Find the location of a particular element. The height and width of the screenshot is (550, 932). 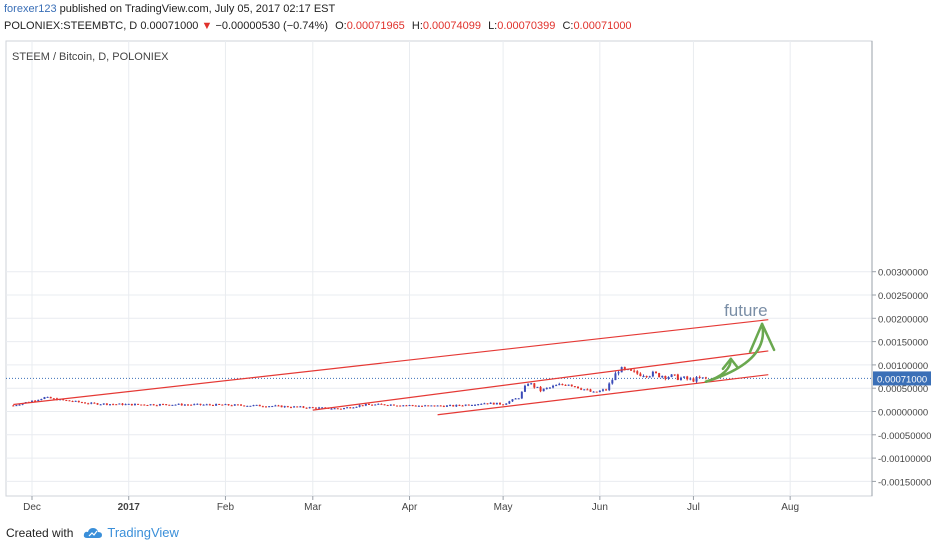

x-tick-label: May is located at coordinates (503, 507).